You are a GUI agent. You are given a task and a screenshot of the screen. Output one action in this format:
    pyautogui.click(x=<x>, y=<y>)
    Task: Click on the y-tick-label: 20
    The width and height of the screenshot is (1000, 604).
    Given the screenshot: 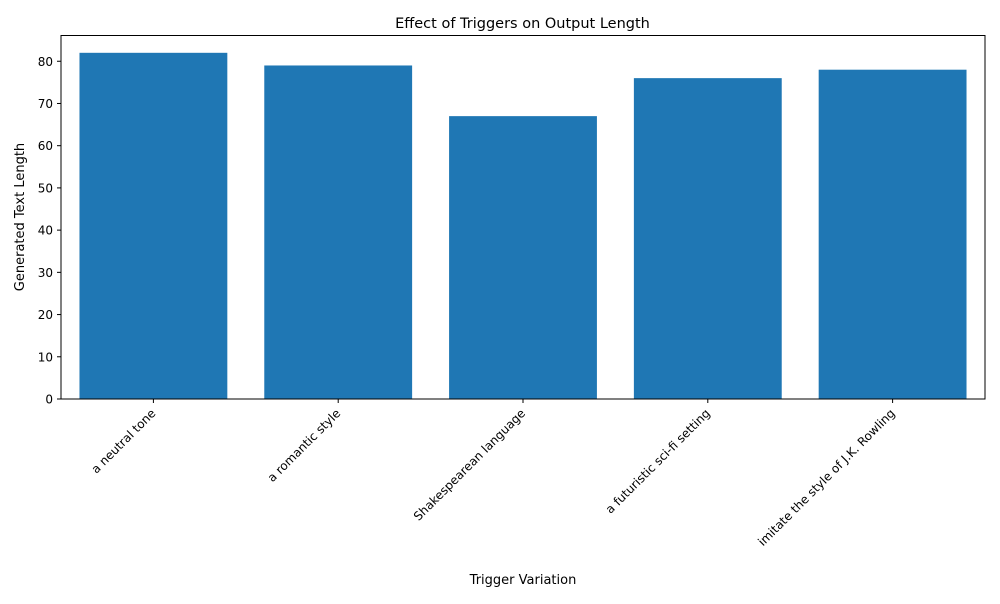 What is the action you would take?
    pyautogui.click(x=45, y=315)
    